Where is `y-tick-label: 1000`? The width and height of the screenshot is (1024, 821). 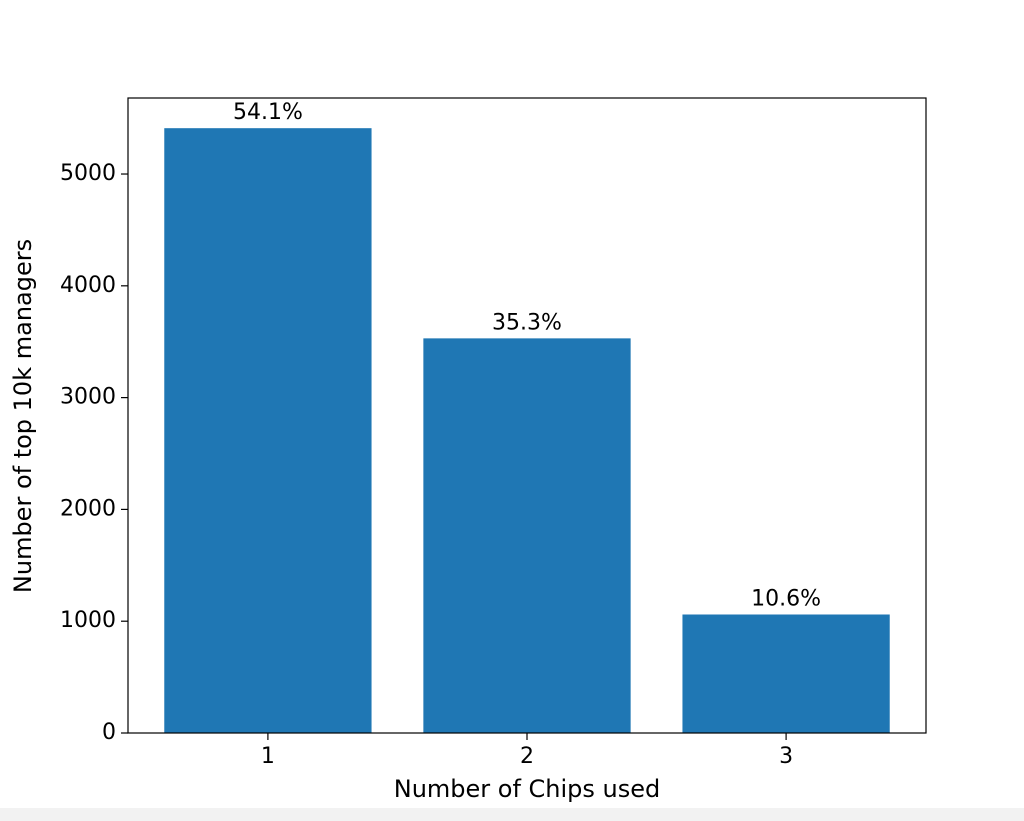 y-tick-label: 1000 is located at coordinates (88, 620).